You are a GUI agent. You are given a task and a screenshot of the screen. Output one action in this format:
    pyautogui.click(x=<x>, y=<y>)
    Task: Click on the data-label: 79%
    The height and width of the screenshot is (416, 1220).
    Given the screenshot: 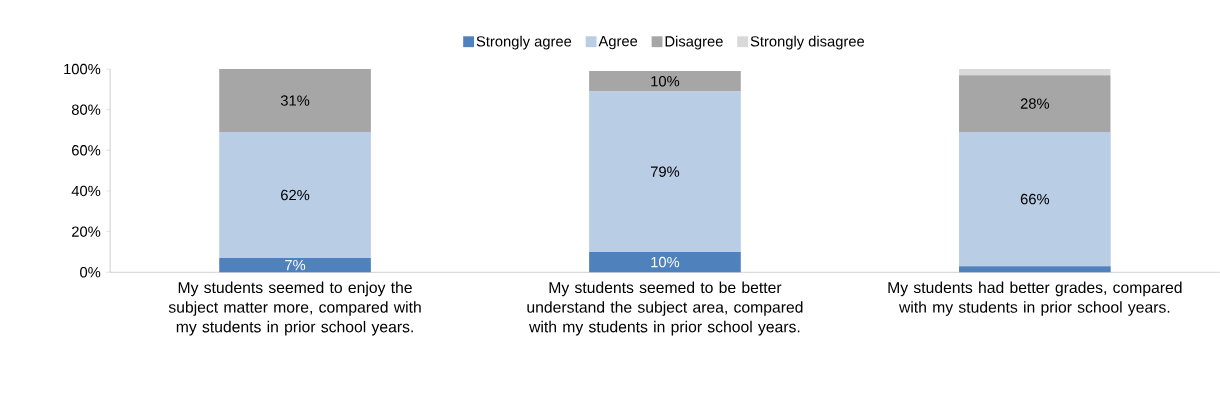 What is the action you would take?
    pyautogui.click(x=665, y=171)
    